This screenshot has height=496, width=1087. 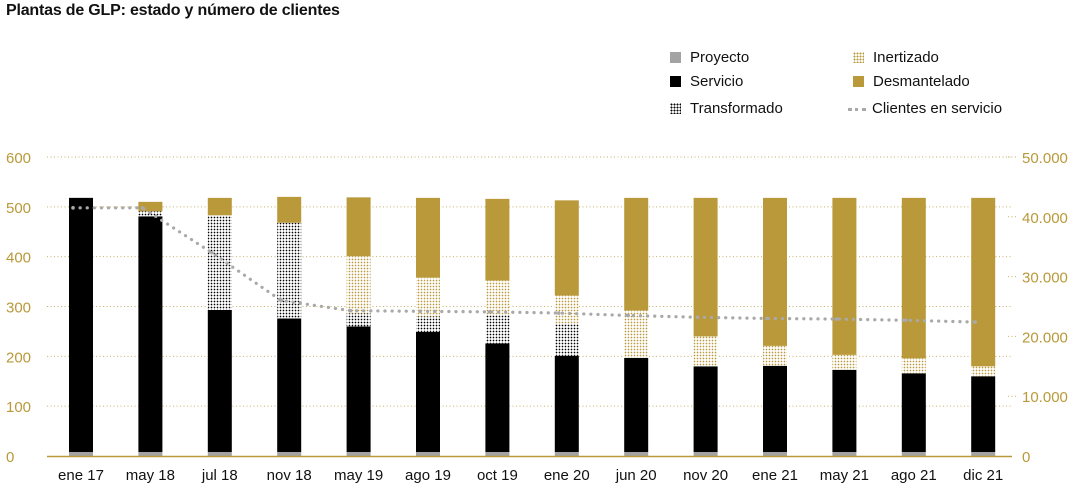 What do you see at coordinates (1045, 218) in the screenshot?
I see `y-right-tick-label: 40.000` at bounding box center [1045, 218].